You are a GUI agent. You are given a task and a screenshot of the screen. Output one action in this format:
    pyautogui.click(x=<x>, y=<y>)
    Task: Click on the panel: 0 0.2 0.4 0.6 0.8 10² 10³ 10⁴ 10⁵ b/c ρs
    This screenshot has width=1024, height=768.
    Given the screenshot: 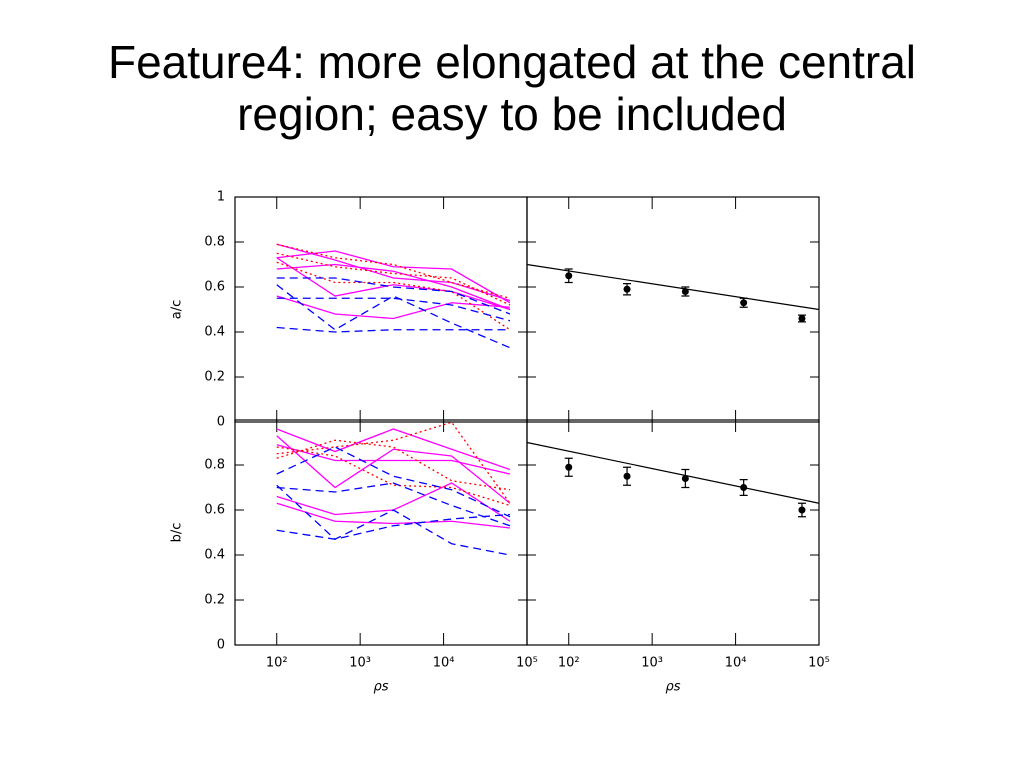 What is the action you would take?
    pyautogui.click(x=354, y=557)
    